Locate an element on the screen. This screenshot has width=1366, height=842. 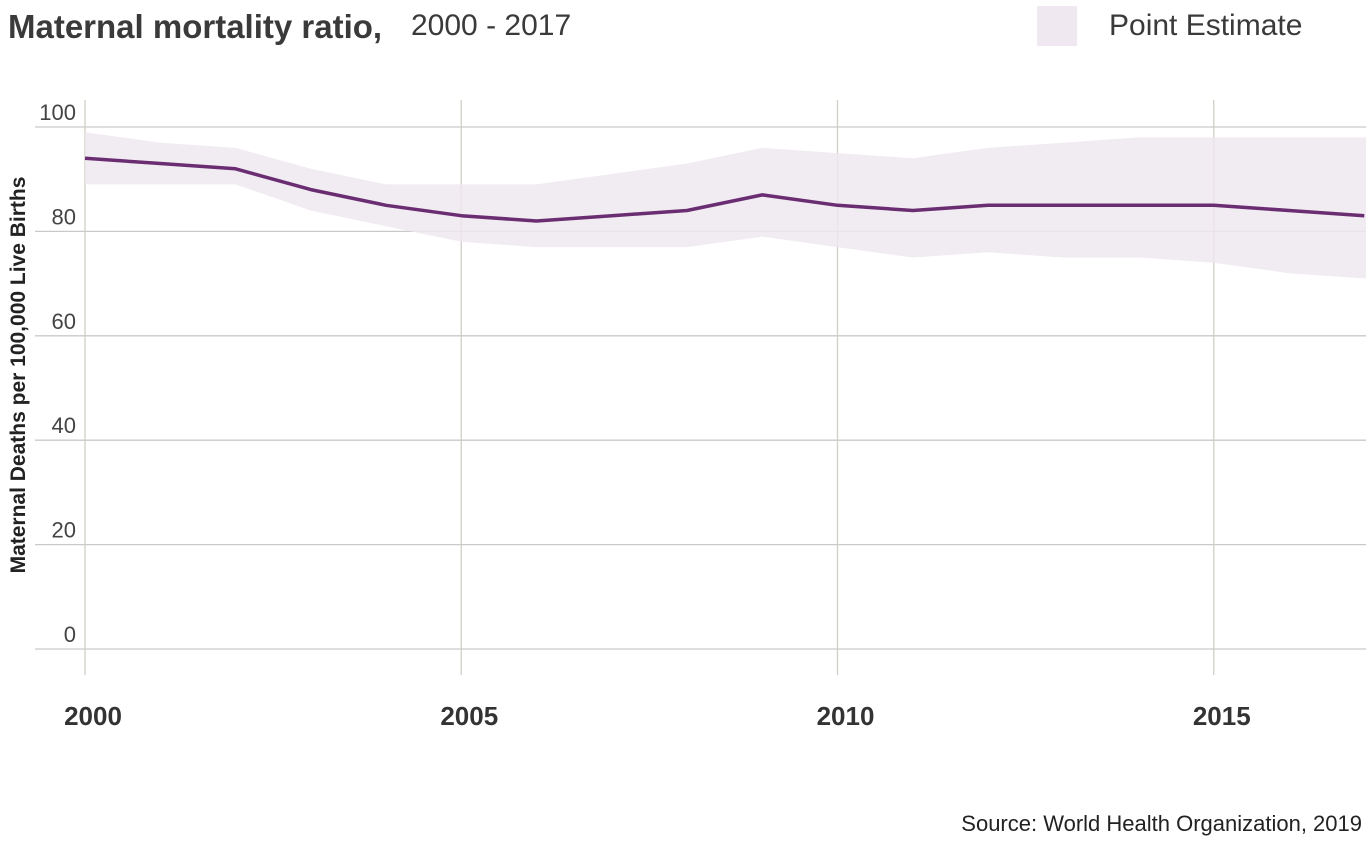
x-tick-label: 2015 is located at coordinates (1222, 716).